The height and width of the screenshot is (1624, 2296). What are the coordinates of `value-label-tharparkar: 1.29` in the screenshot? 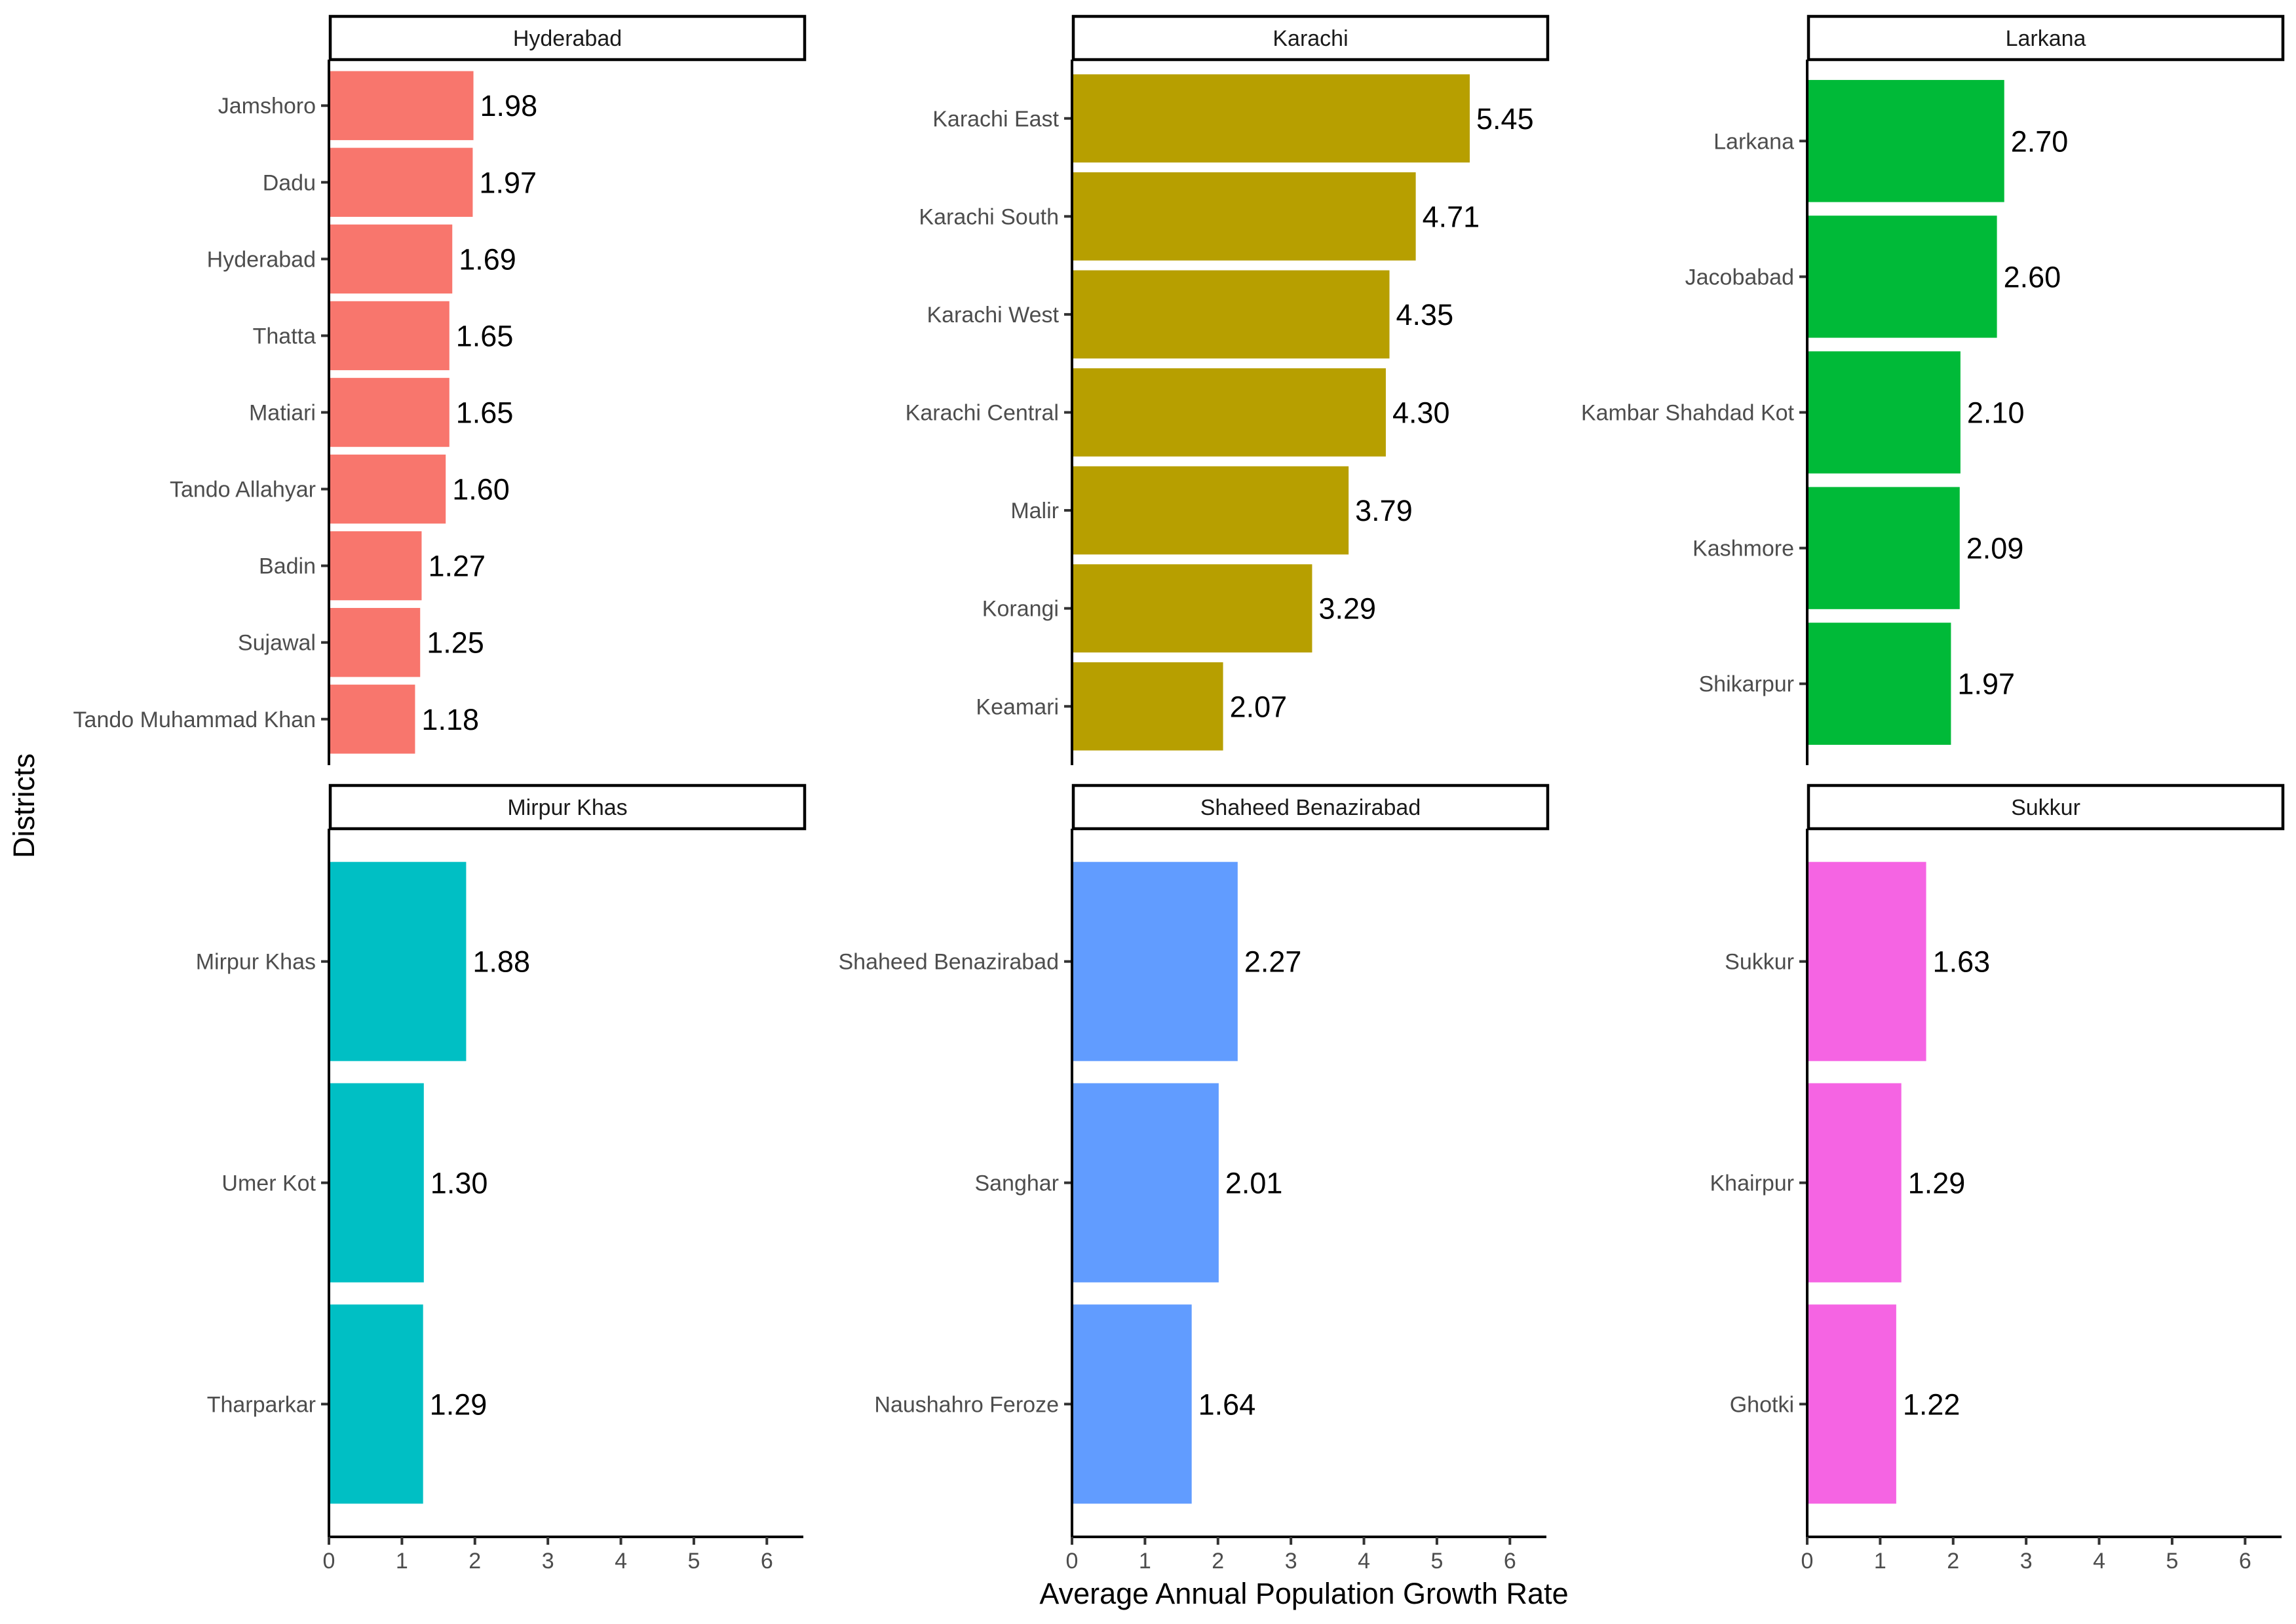 It's located at (459, 1404).